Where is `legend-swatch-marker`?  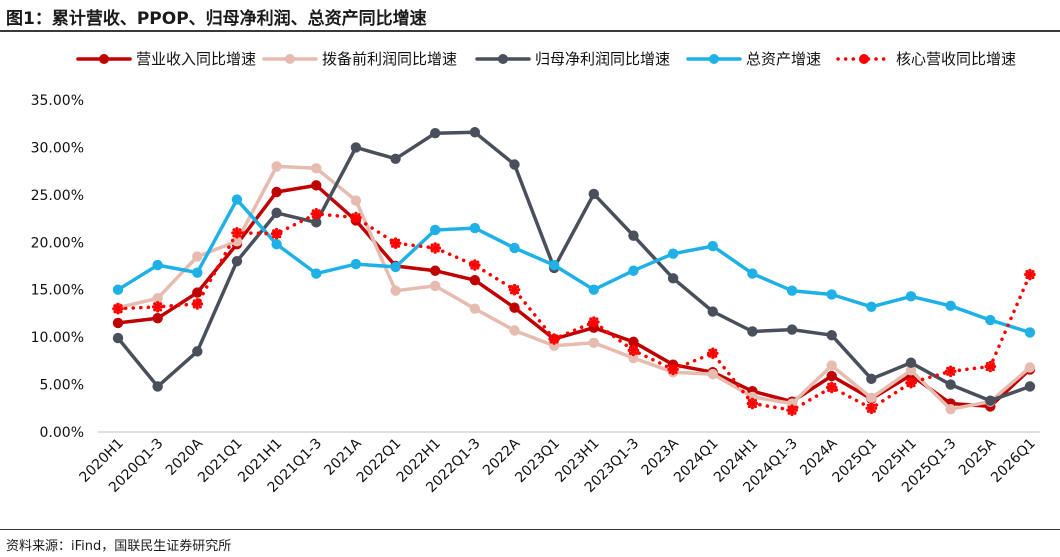 legend-swatch-marker is located at coordinates (290, 59).